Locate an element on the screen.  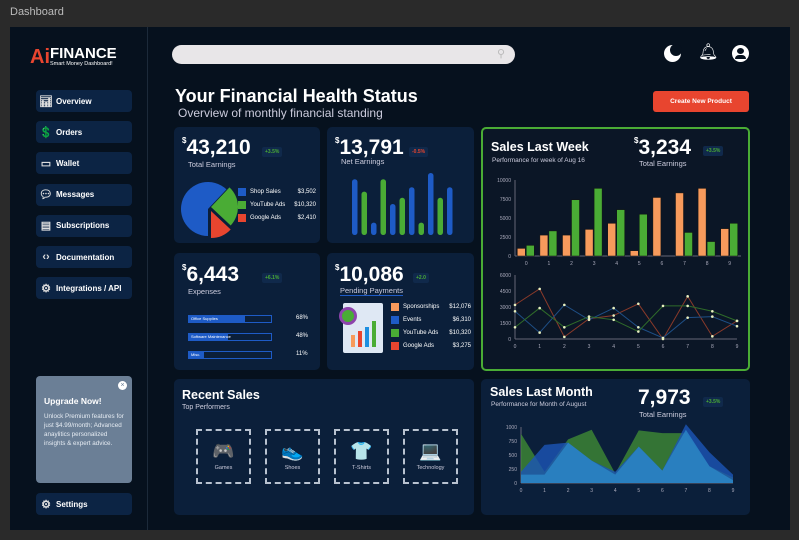
user-account-icon is located at coordinates (740, 53).